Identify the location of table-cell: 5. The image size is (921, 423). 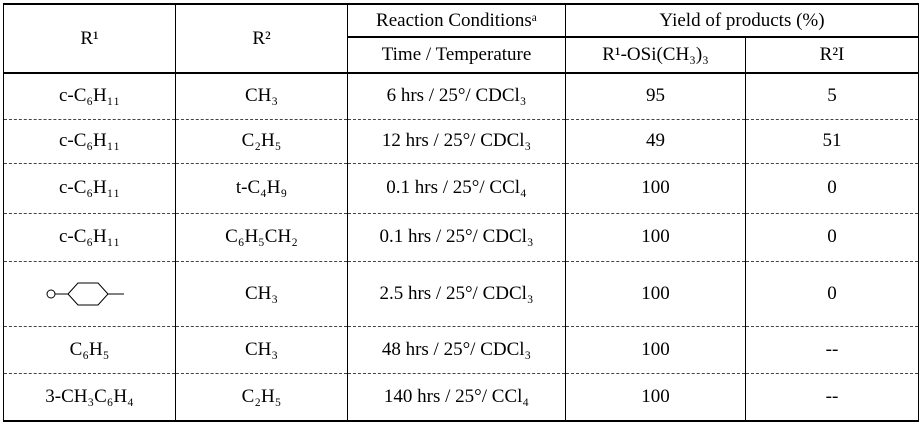
(832, 96).